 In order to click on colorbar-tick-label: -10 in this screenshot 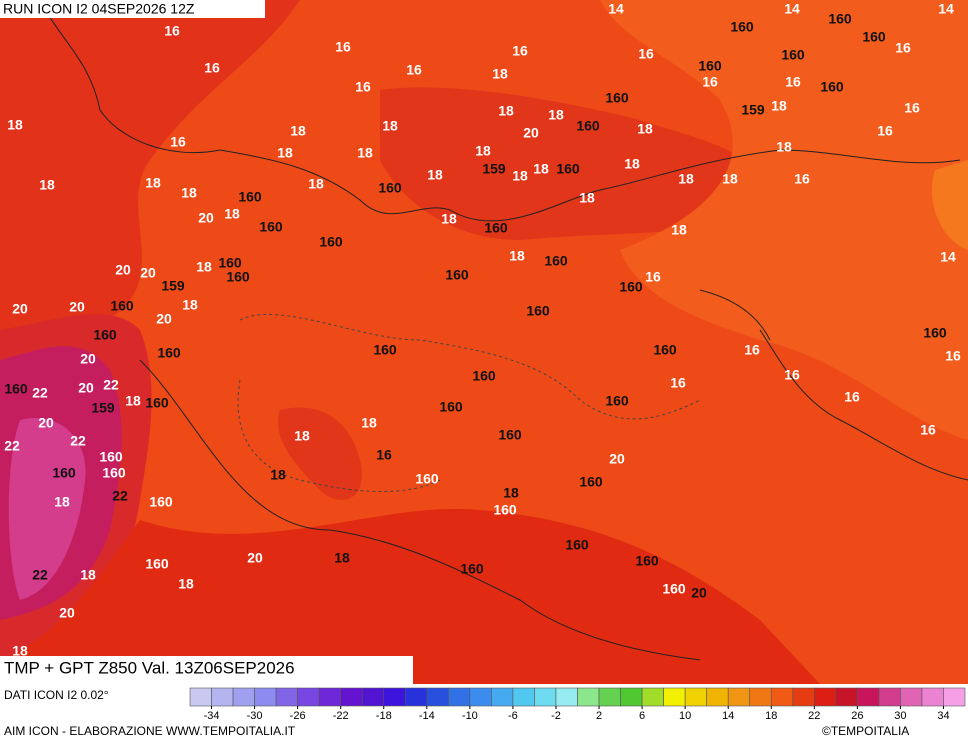, I will do `click(470, 716)`.